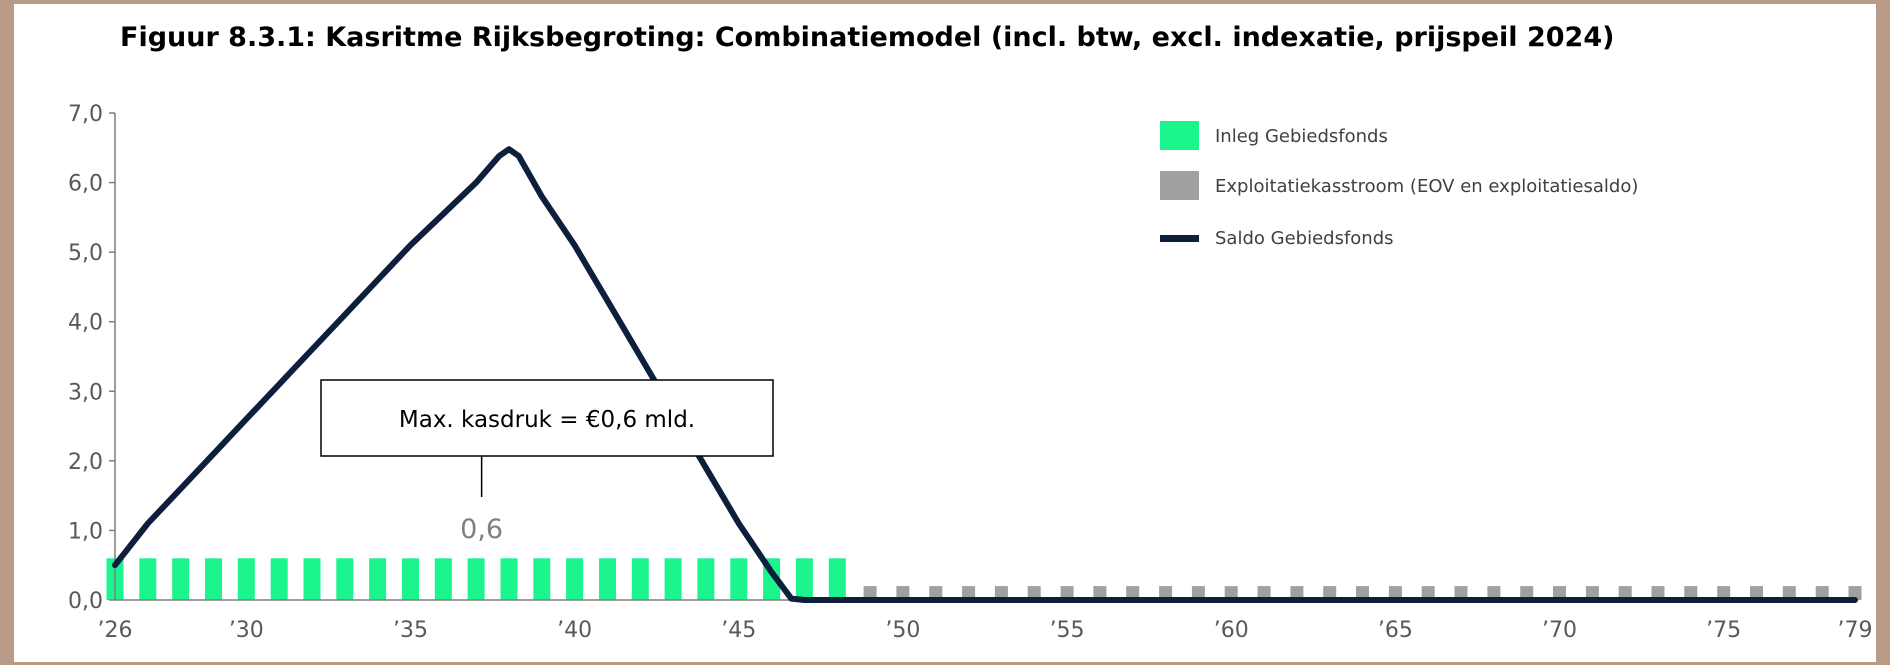 This screenshot has width=1890, height=665. I want to click on x-tick-label: ’55, so click(1067, 630).